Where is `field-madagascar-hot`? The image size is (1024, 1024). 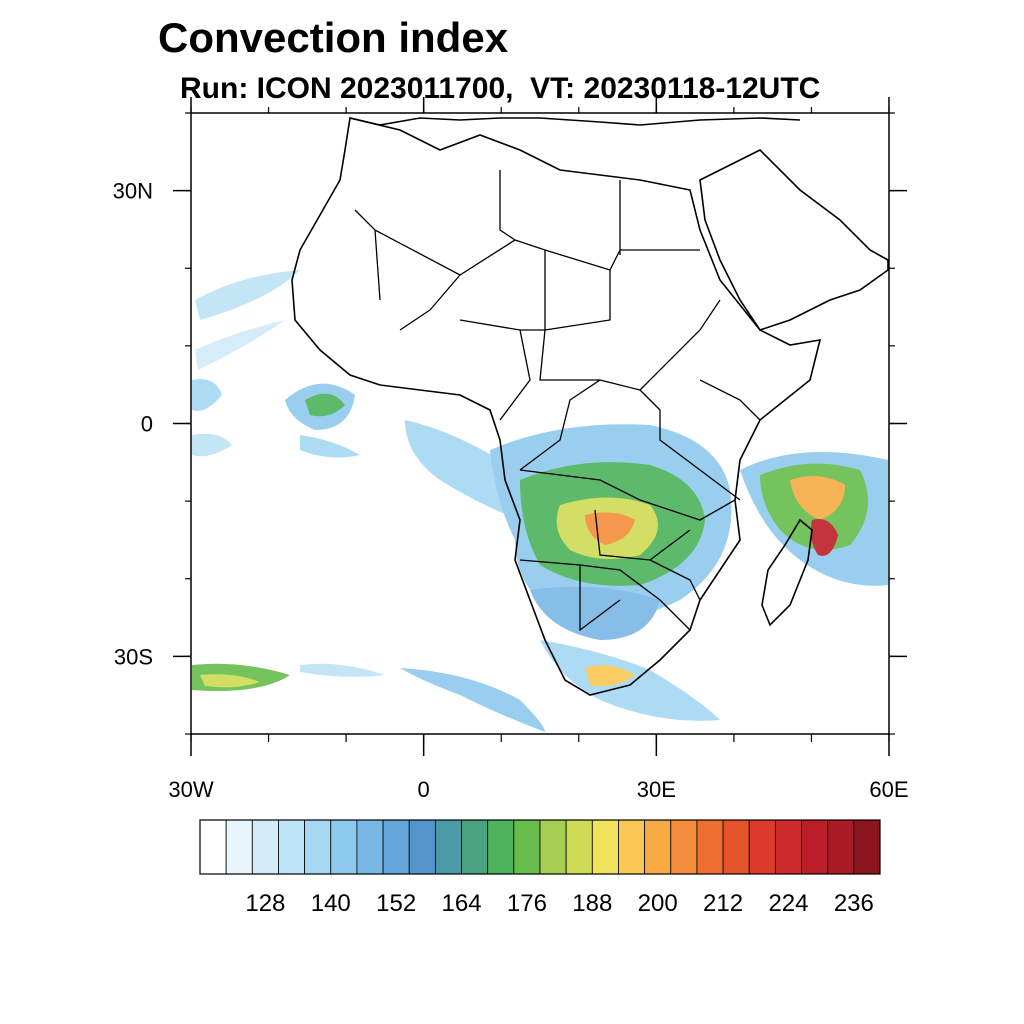
field-madagascar-hot is located at coordinates (824, 537).